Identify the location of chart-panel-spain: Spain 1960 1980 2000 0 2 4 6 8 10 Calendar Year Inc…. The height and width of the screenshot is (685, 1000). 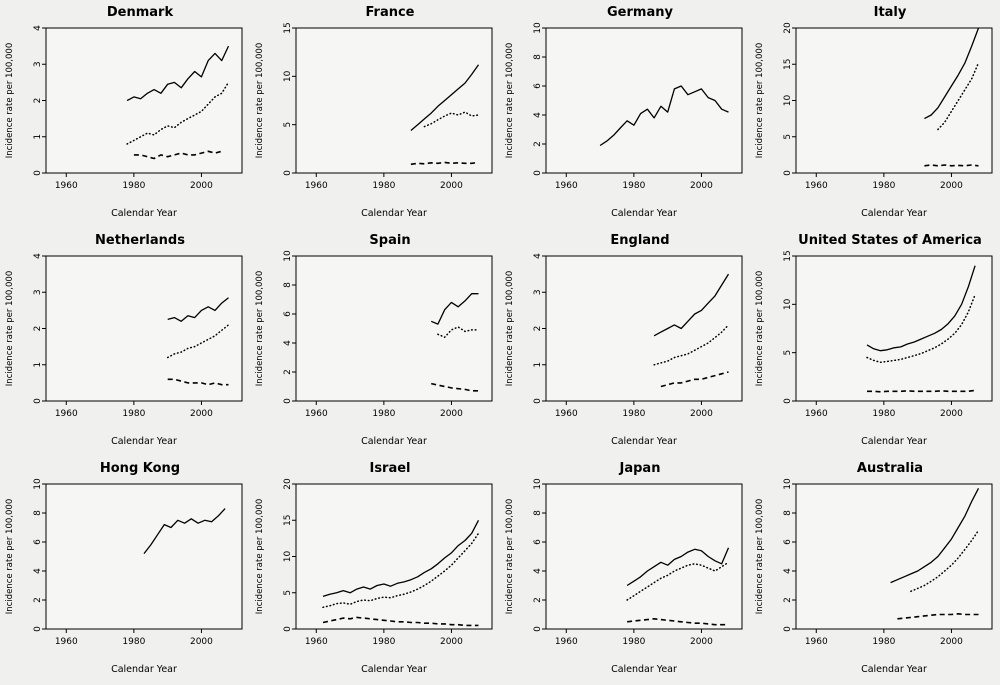
(375, 342).